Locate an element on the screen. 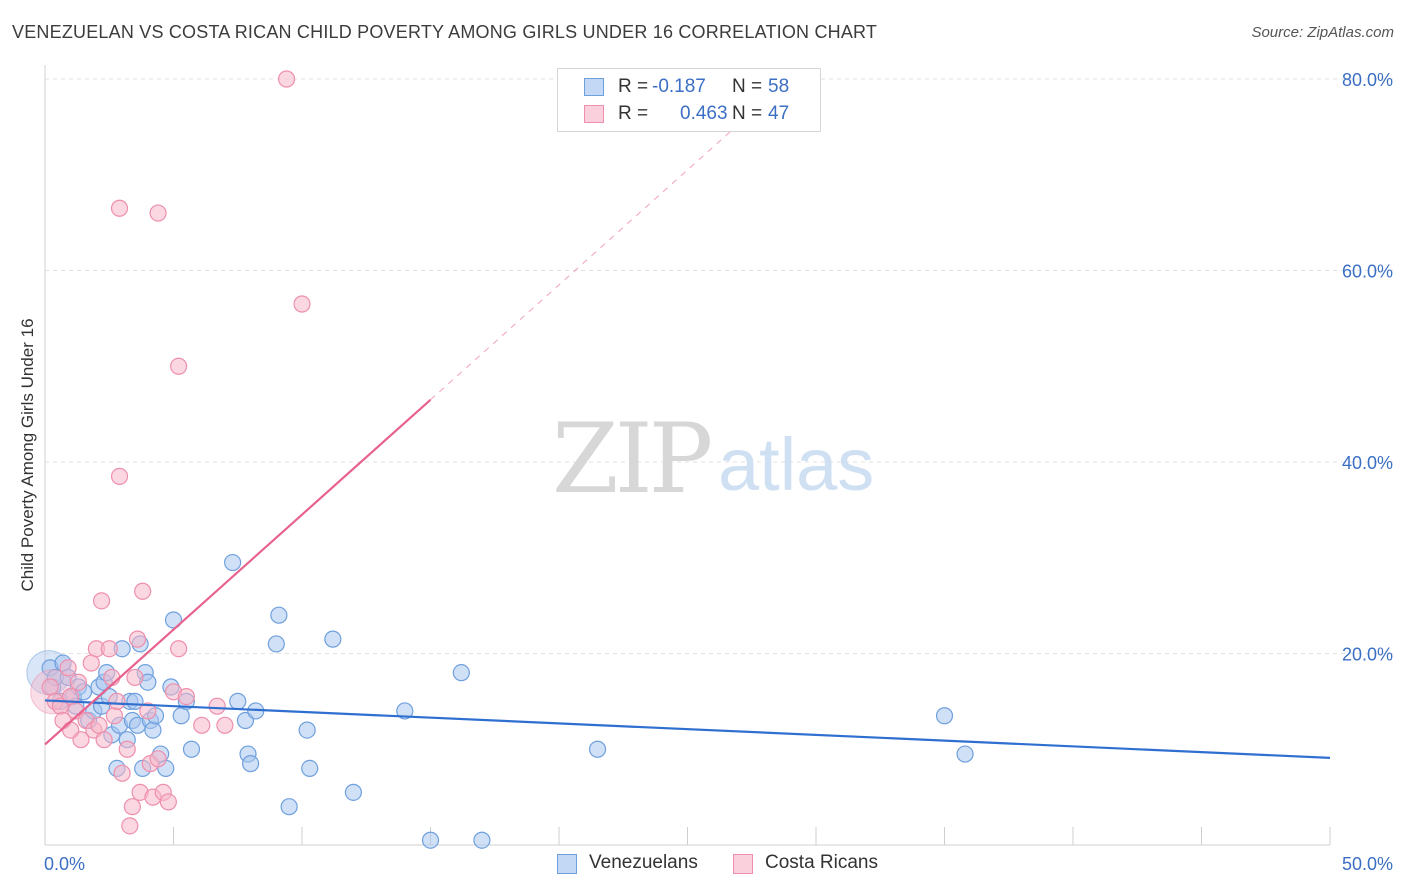  source-label: Source: ZipAtlas.com is located at coordinates (1322, 32).